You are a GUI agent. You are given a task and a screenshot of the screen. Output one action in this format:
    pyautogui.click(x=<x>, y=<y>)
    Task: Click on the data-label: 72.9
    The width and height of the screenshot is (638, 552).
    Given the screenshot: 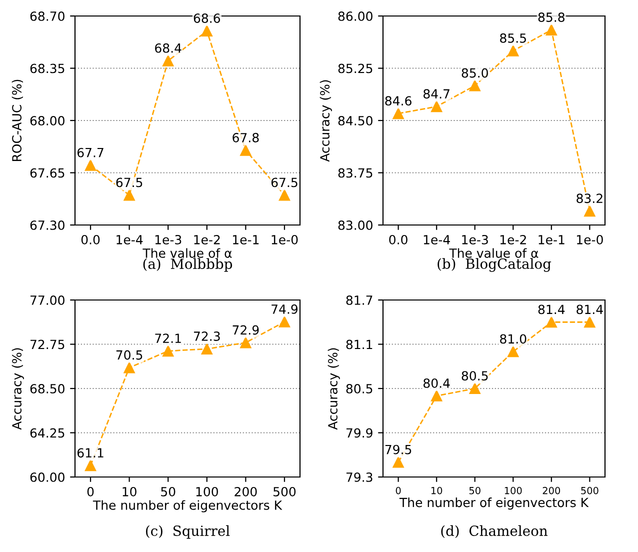 What is the action you would take?
    pyautogui.click(x=245, y=330)
    